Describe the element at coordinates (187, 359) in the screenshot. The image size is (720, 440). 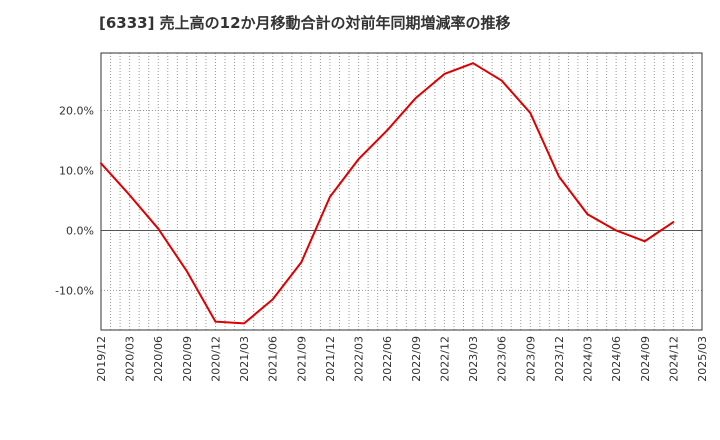
I see `x-tick-label: 2020/09` at that location.